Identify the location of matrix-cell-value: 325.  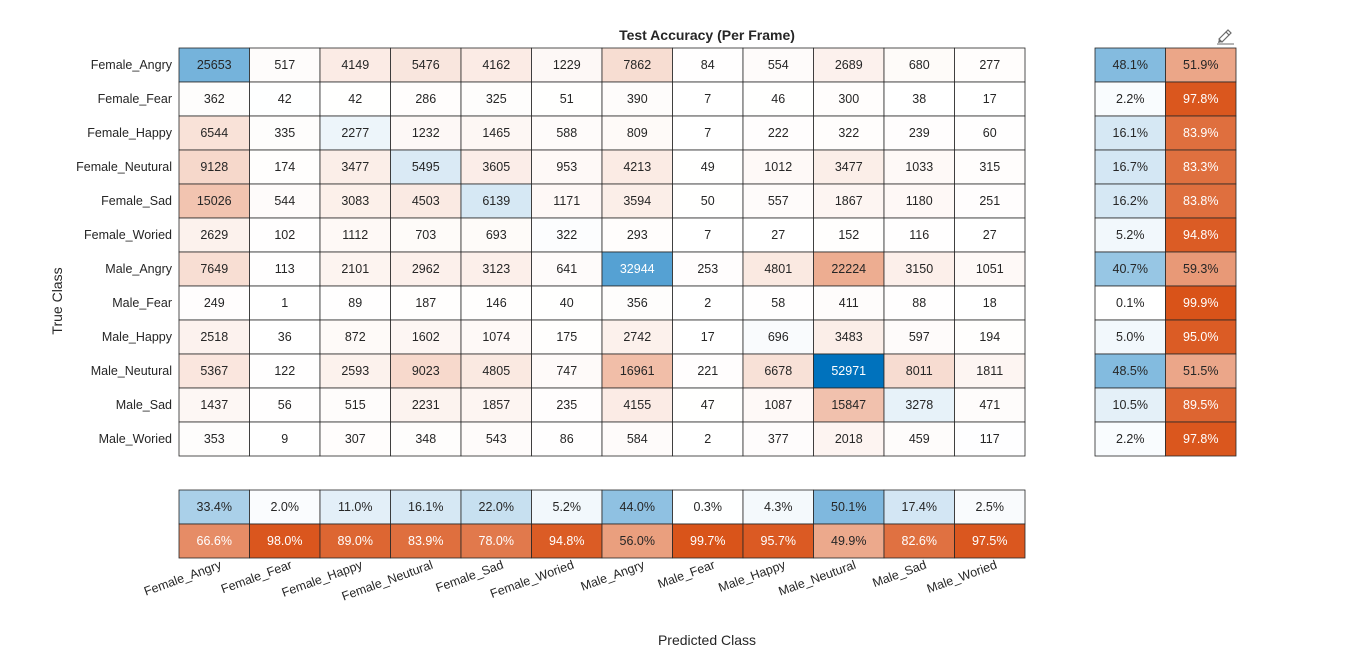
(496, 99).